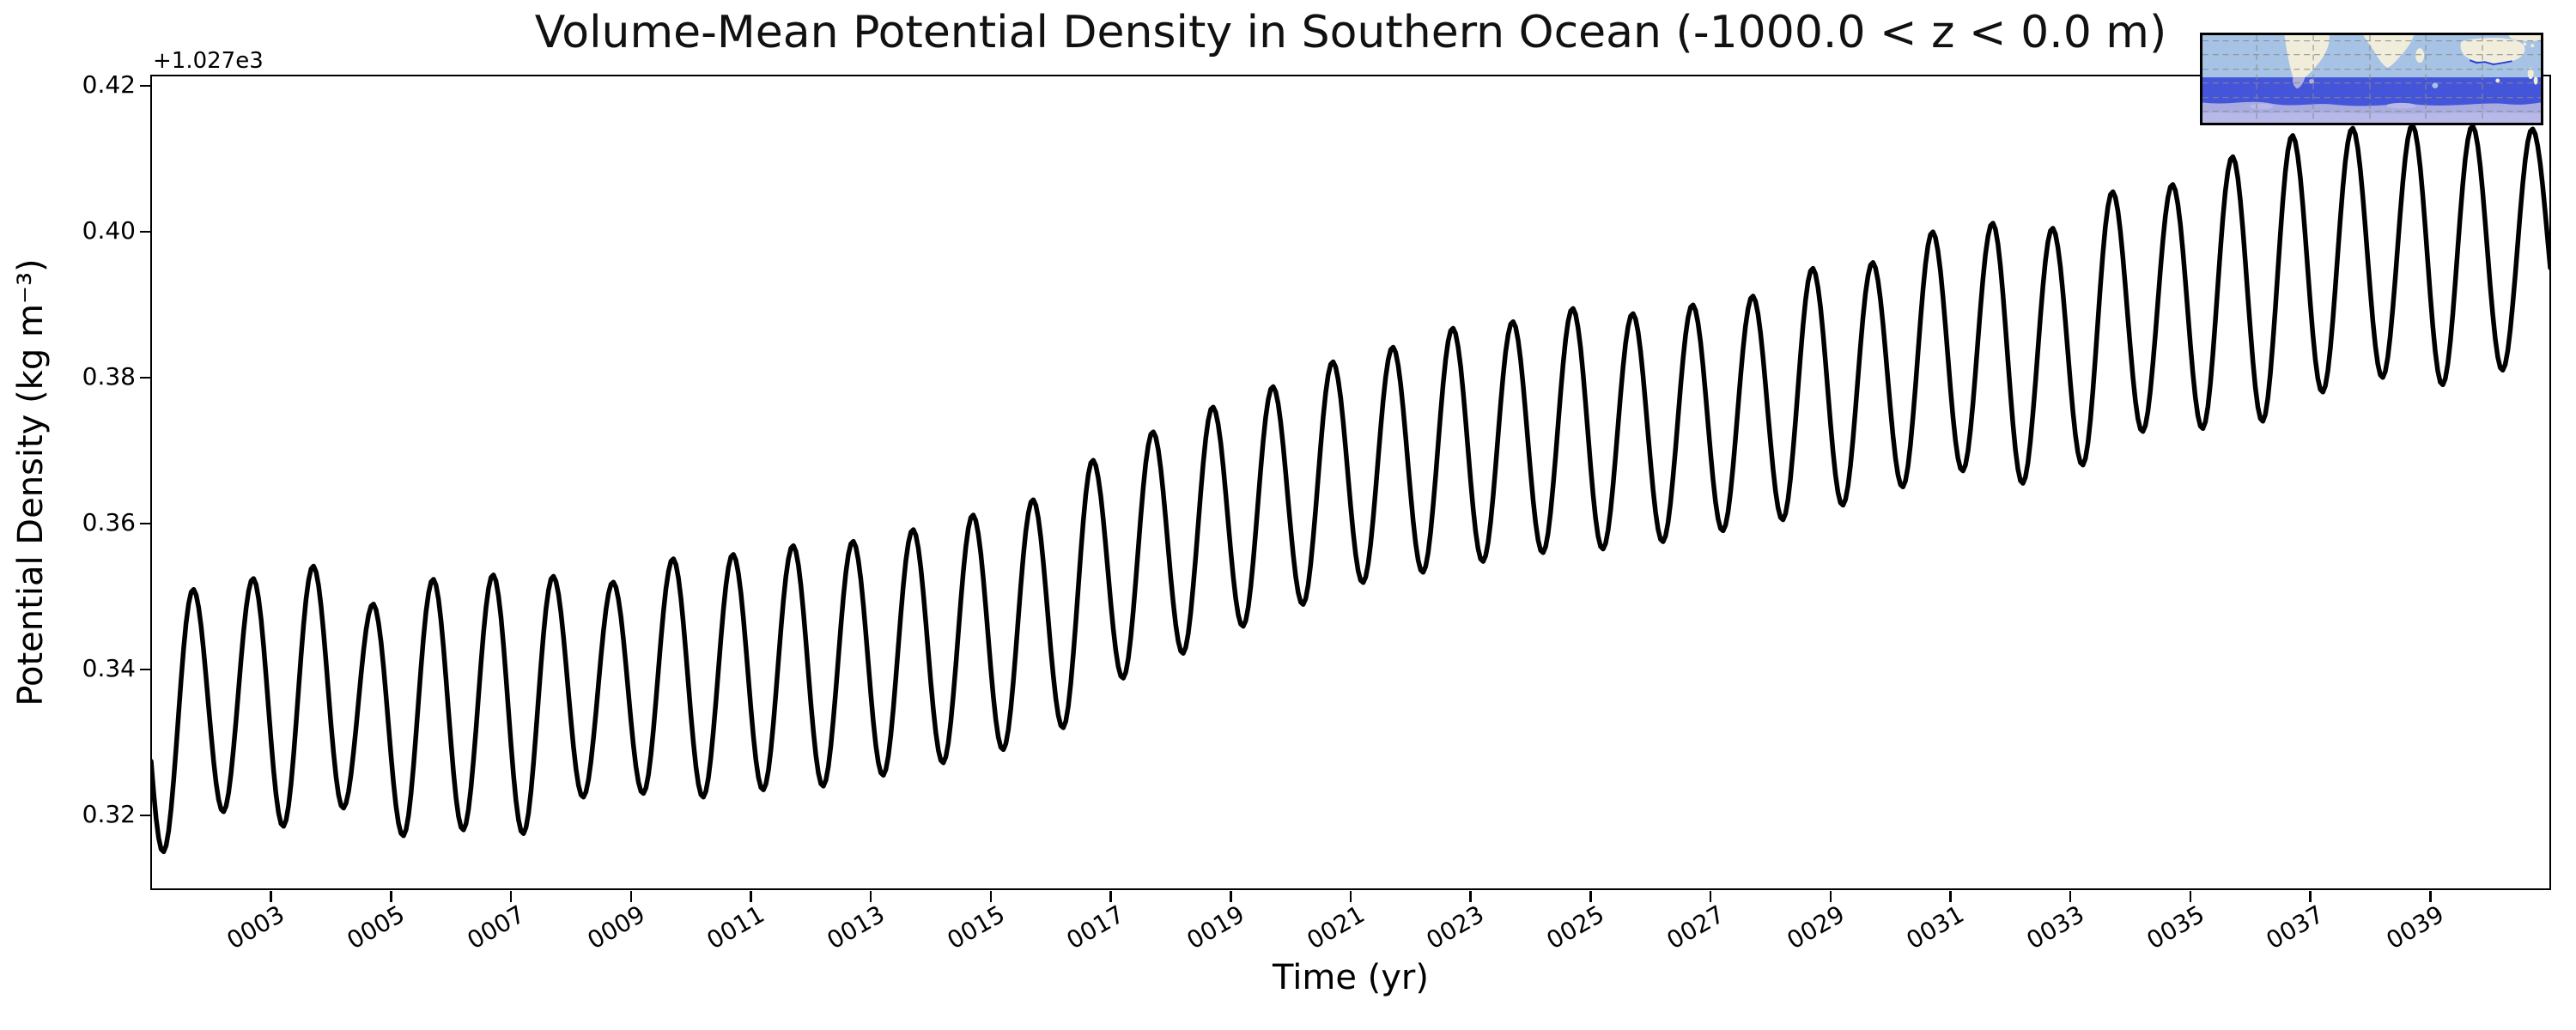 The width and height of the screenshot is (2576, 1030). Describe the element at coordinates (616, 927) in the screenshot. I see `x-tick-label: 0009` at that location.